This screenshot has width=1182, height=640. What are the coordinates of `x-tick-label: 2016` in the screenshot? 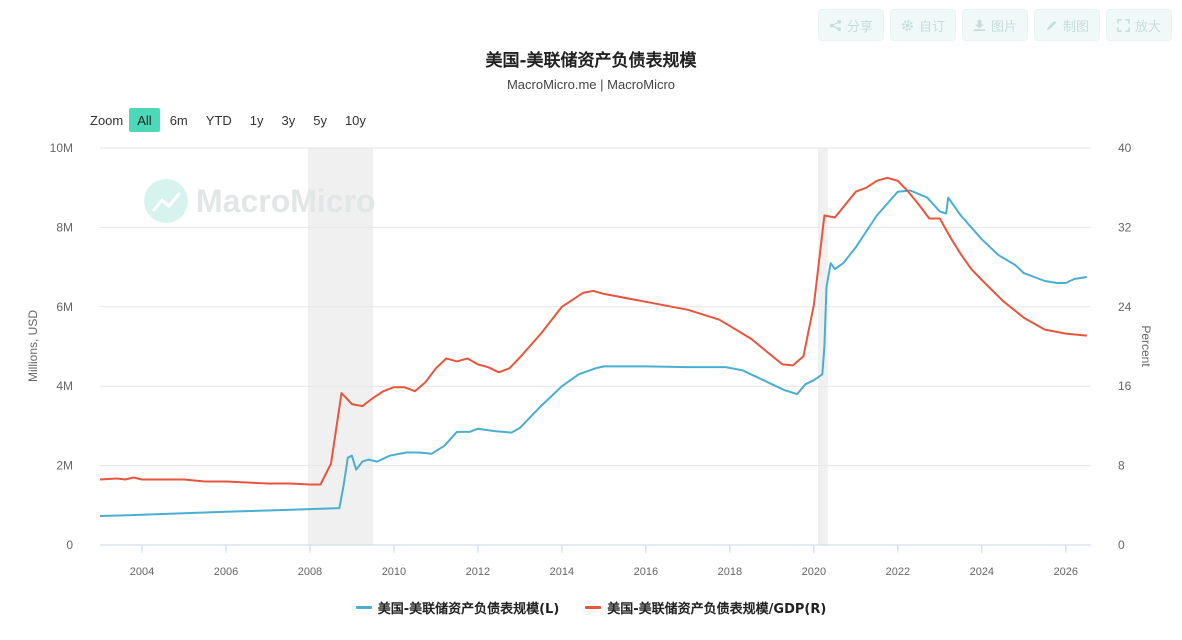 It's located at (646, 572).